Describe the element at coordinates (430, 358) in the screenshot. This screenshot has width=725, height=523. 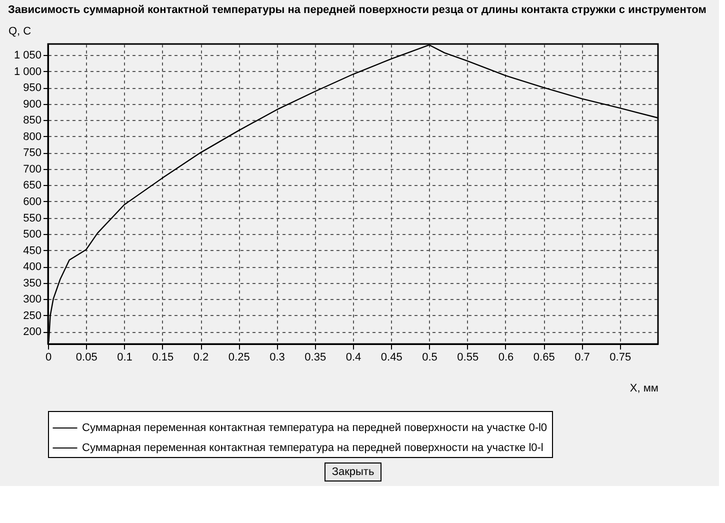
I see `x-tick-label: 0.5` at that location.